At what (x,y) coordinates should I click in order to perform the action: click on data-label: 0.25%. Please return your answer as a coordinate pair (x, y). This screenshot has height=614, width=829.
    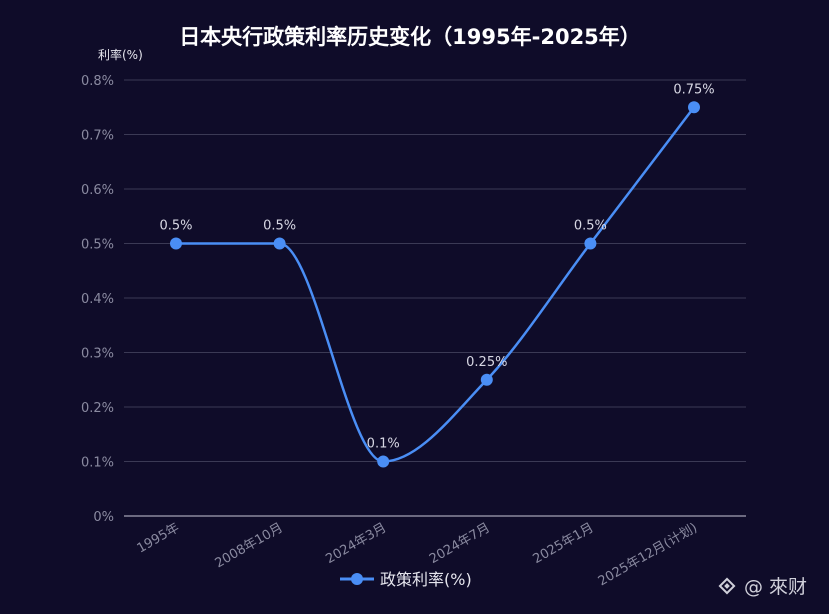
    Looking at the image, I should click on (486, 362).